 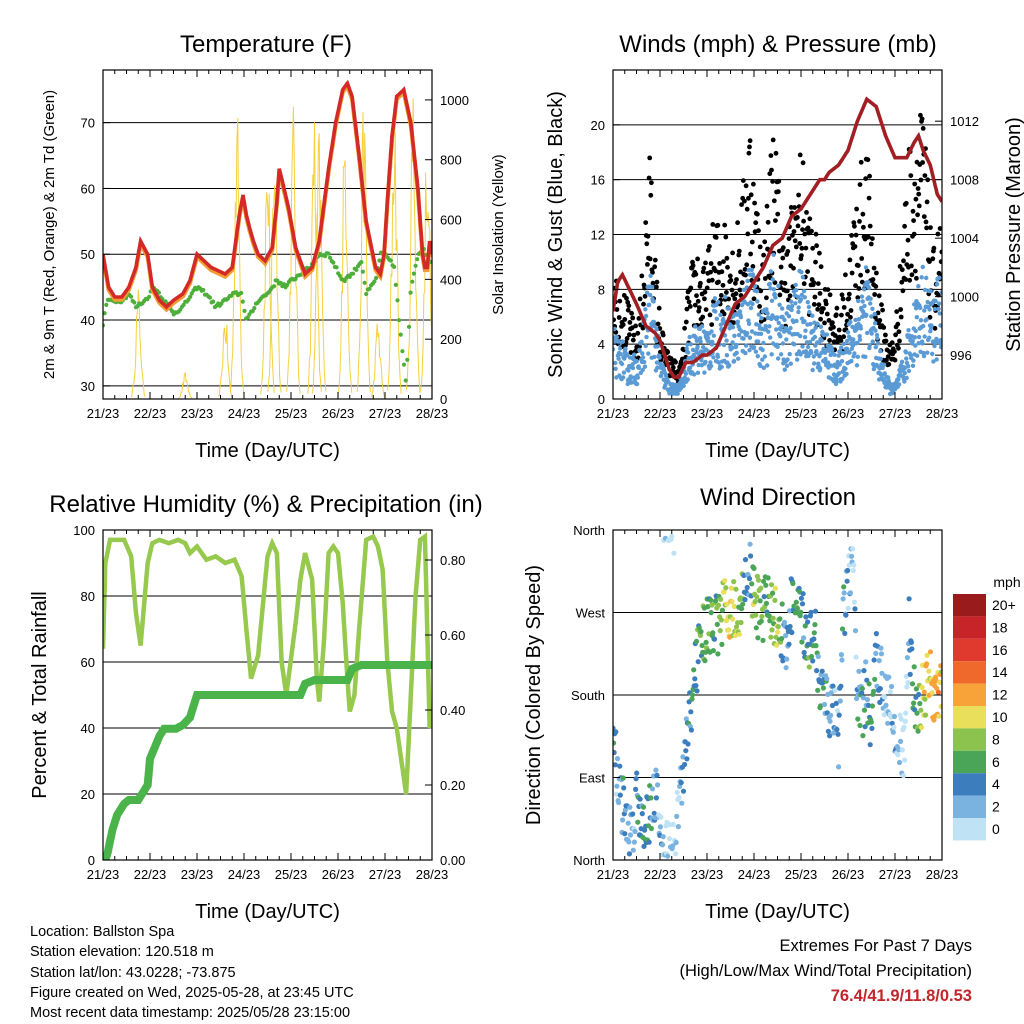 I want to click on y-axis-label: Direction (Colored By Speed), so click(x=534, y=695).